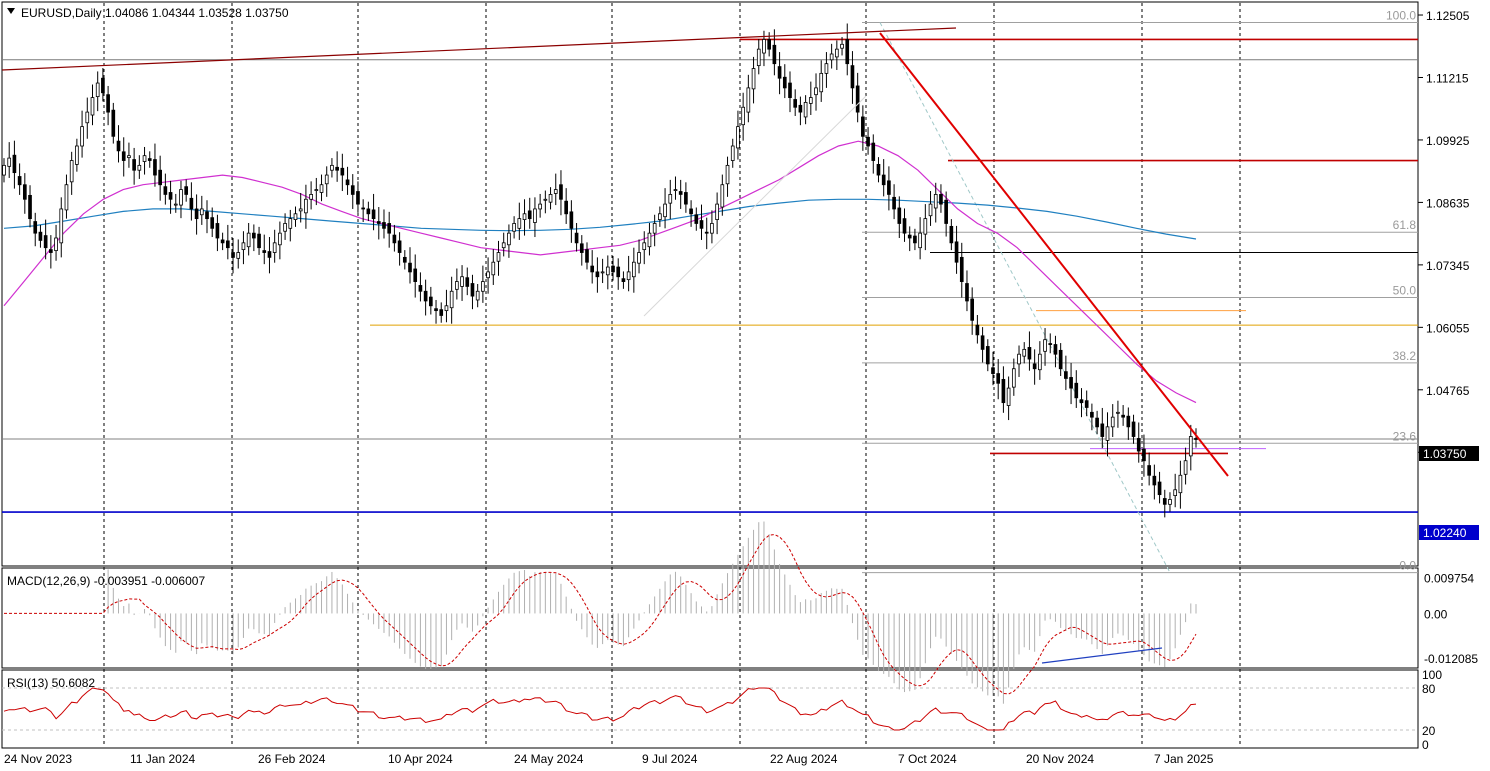 The width and height of the screenshot is (1490, 771). Describe the element at coordinates (1448, 203) in the screenshot. I see `price-tick-label: 1.08635` at that location.